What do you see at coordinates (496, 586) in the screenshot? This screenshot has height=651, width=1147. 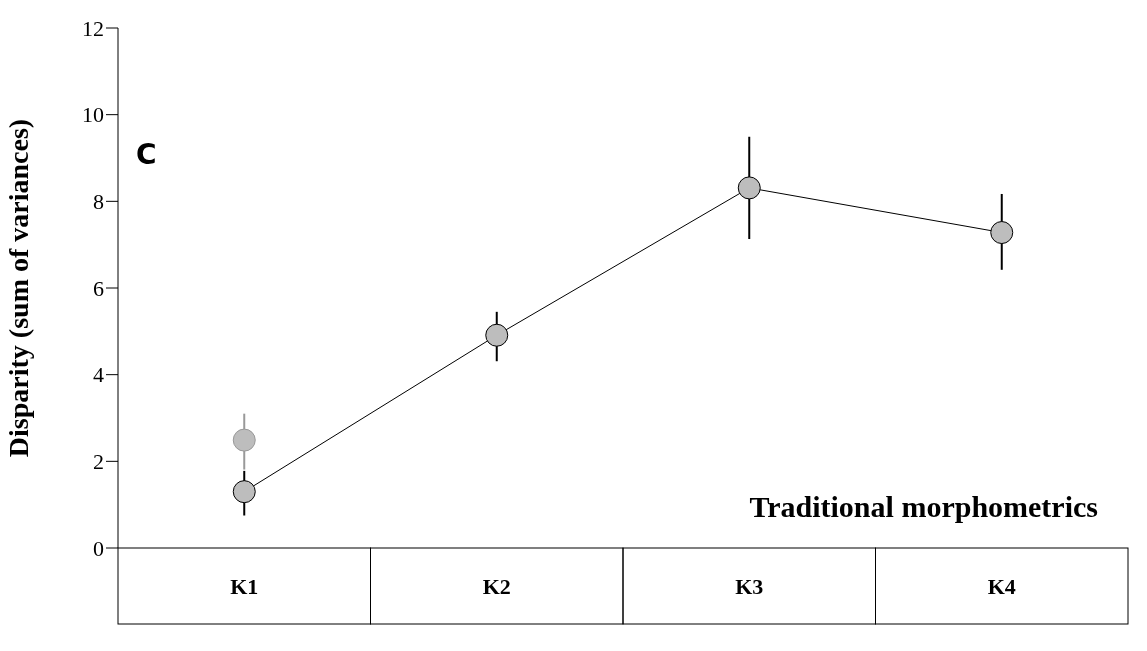 I see `x-tick-label: K2` at bounding box center [496, 586].